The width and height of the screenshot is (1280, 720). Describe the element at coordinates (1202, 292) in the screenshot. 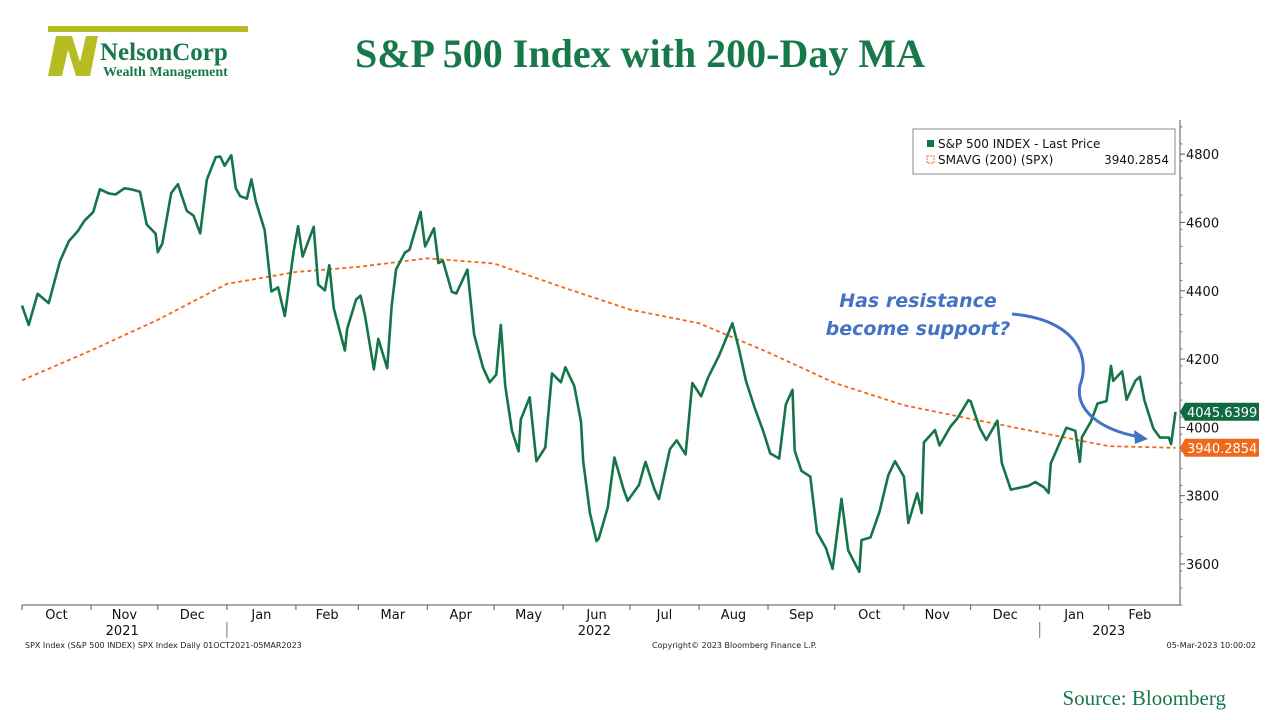

I see `y-tick-label: 4400` at that location.